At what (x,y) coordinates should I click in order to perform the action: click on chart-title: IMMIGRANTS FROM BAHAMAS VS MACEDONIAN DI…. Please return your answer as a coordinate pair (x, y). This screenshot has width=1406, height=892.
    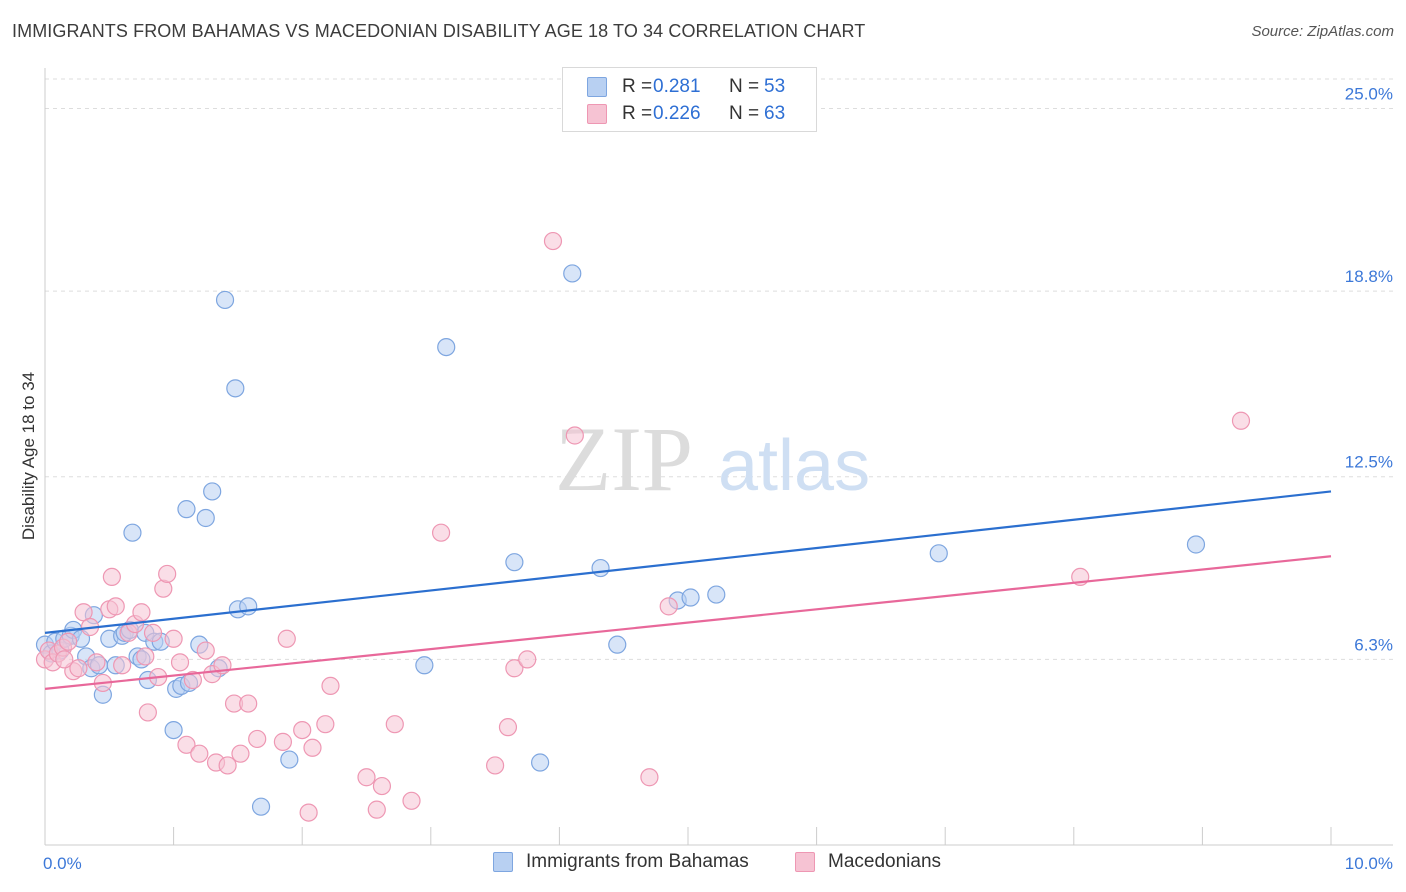
    Looking at the image, I should click on (439, 31).